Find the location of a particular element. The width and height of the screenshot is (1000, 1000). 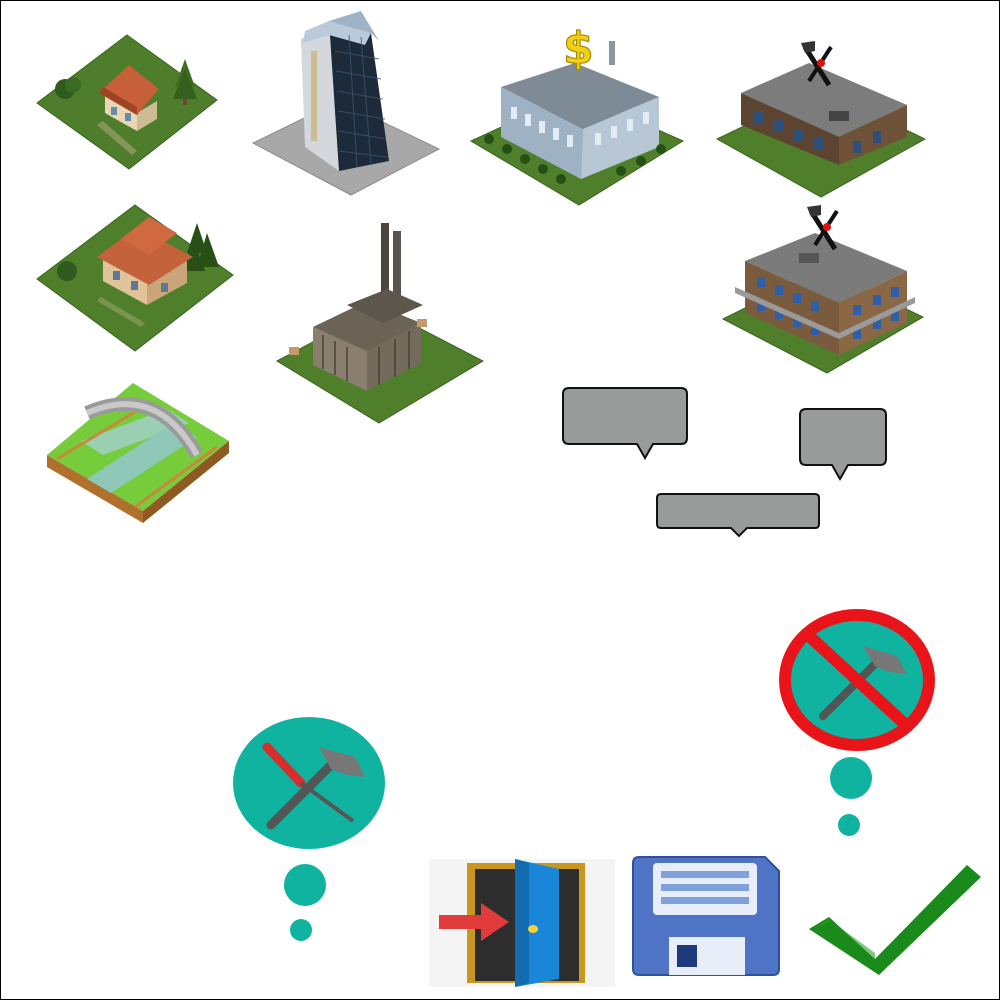

bridge-icon is located at coordinates (138, 453).